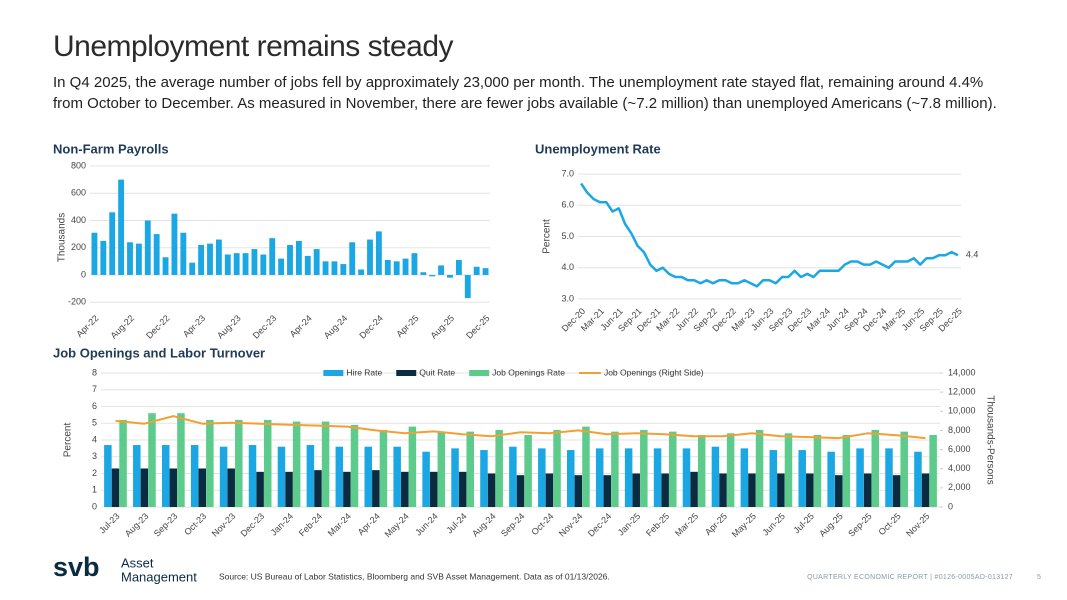 The width and height of the screenshot is (1067, 600). Describe the element at coordinates (94, 506) in the screenshot. I see `y-tick-label: 0` at that location.